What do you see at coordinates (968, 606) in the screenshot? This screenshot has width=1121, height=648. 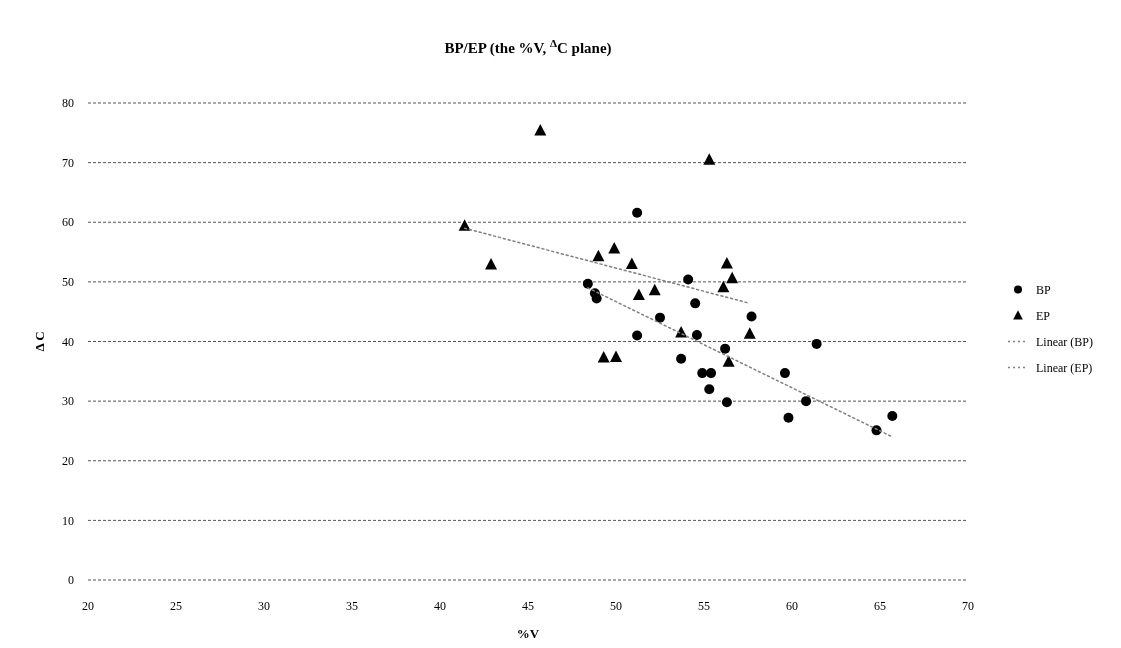 I see `x-tick-label: 70` at bounding box center [968, 606].